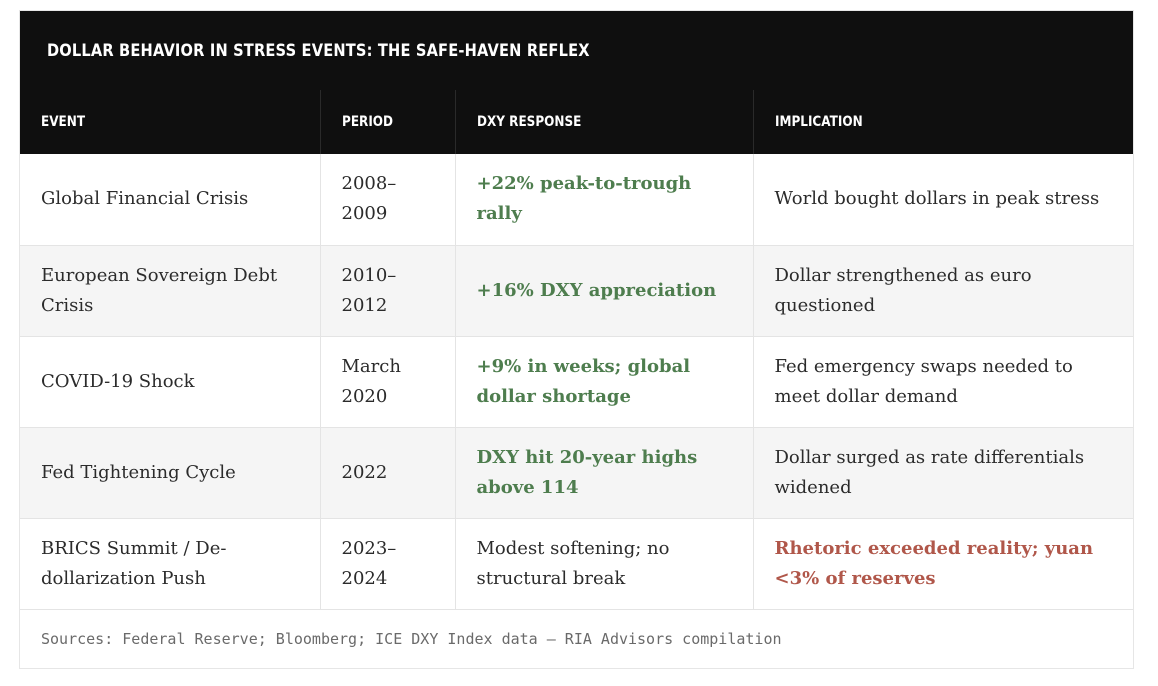 This screenshot has width=1158, height=686. What do you see at coordinates (63, 122) in the screenshot?
I see `column-header-label: EVENT` at bounding box center [63, 122].